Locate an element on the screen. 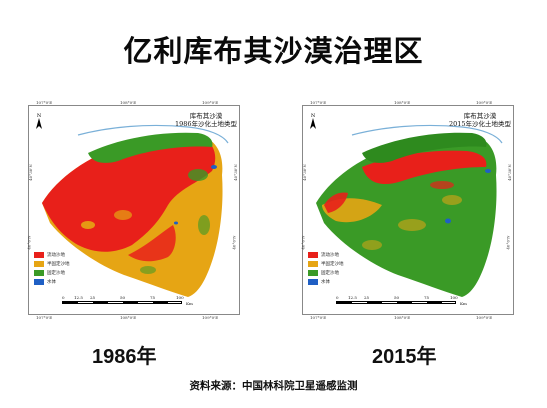 The image size is (547, 408). year-label-2015: 2015年 is located at coordinates (404, 357).